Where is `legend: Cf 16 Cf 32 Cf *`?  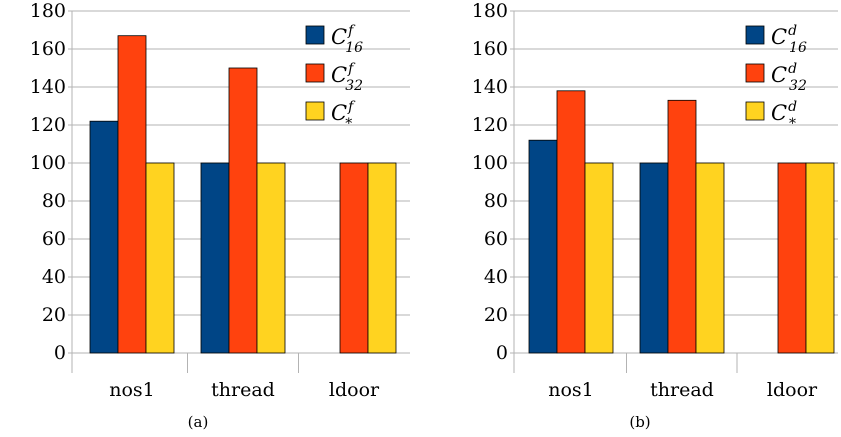 legend: Cf 16 Cf 32 Cf * is located at coordinates (334, 77).